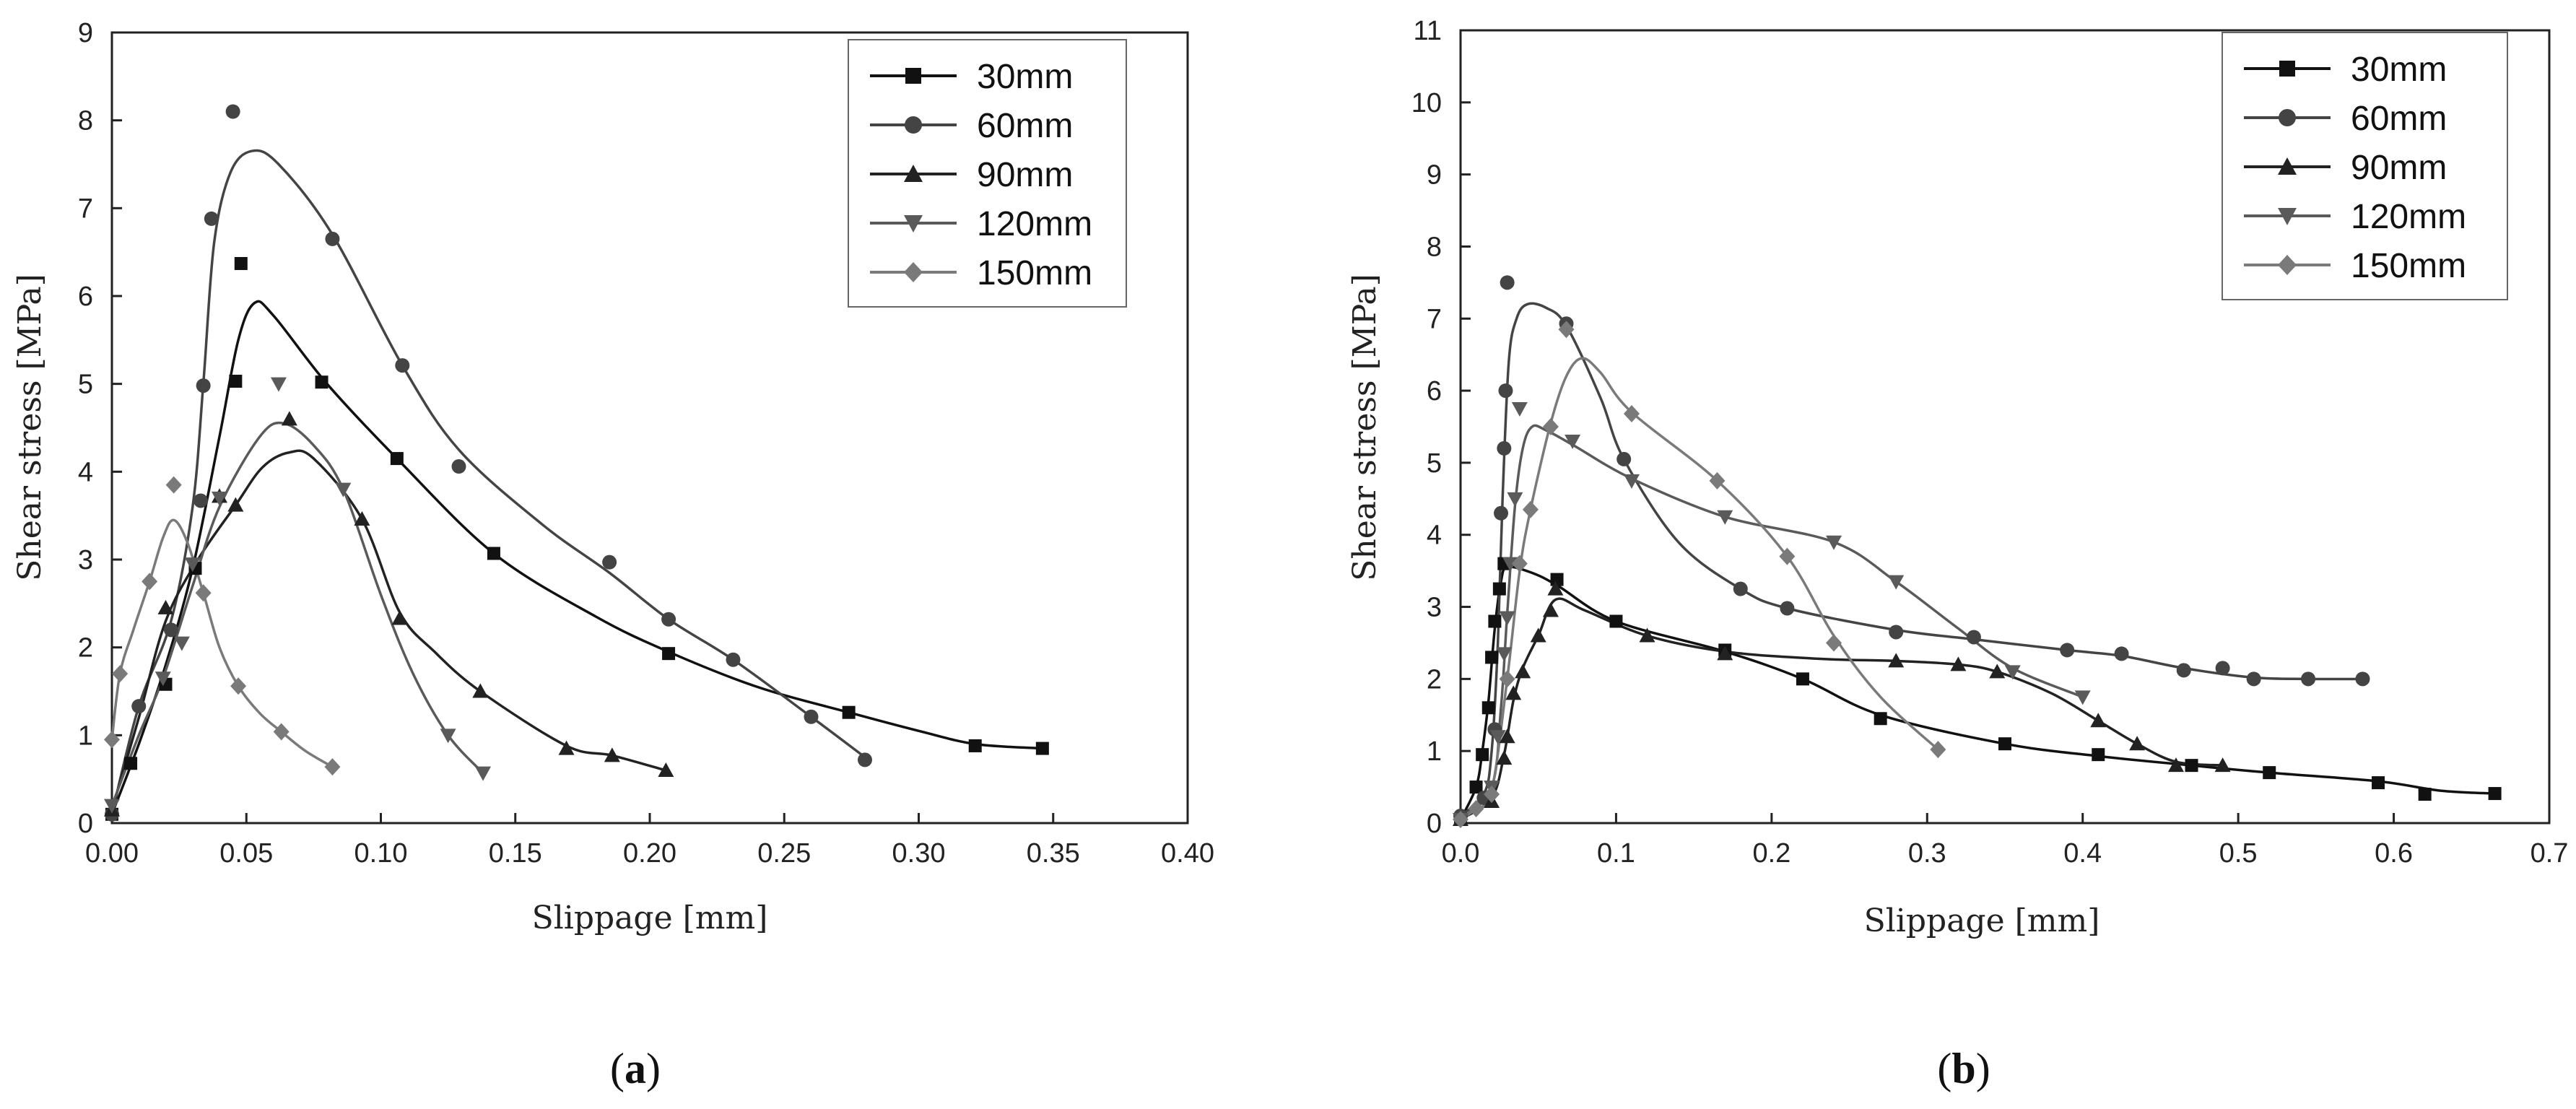 The height and width of the screenshot is (1109, 2576). I want to click on y-tick-label: 10, so click(1426, 103).